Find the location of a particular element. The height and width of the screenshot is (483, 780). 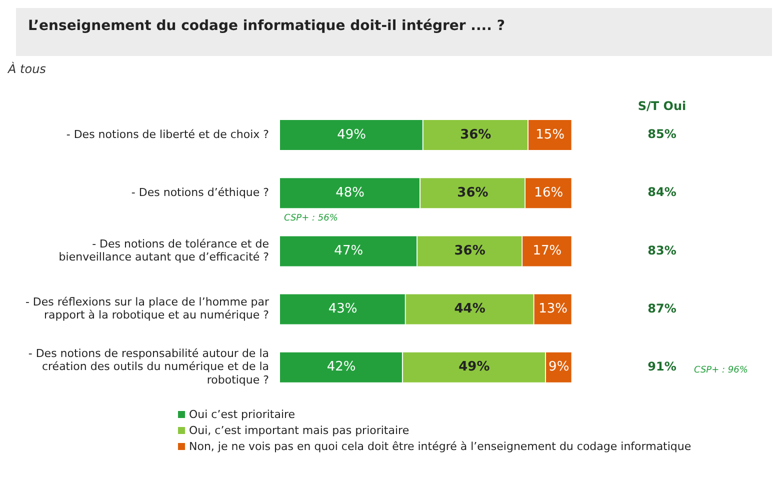

legend-label: Non, je ne vois pas en quoi cela doit être intégré à l’enseignement du codage informatique is located at coordinates (440, 446).